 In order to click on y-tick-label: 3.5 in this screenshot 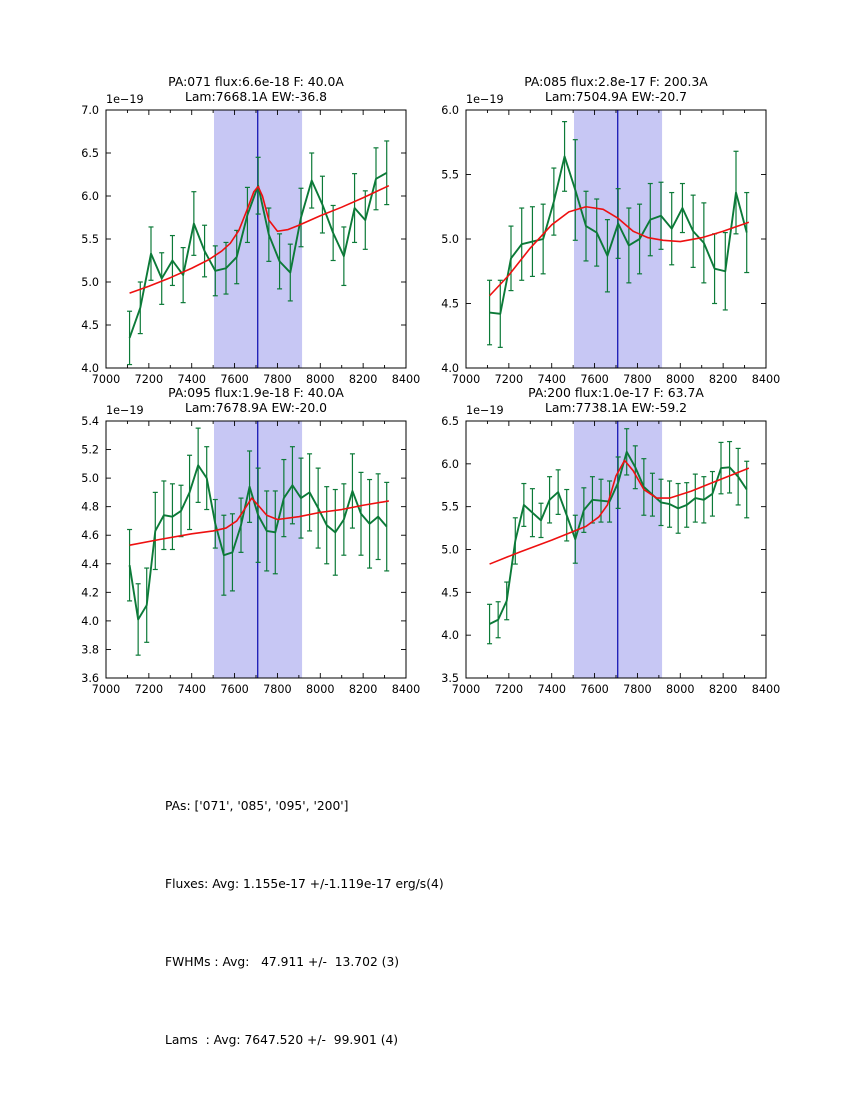, I will do `click(450, 678)`.